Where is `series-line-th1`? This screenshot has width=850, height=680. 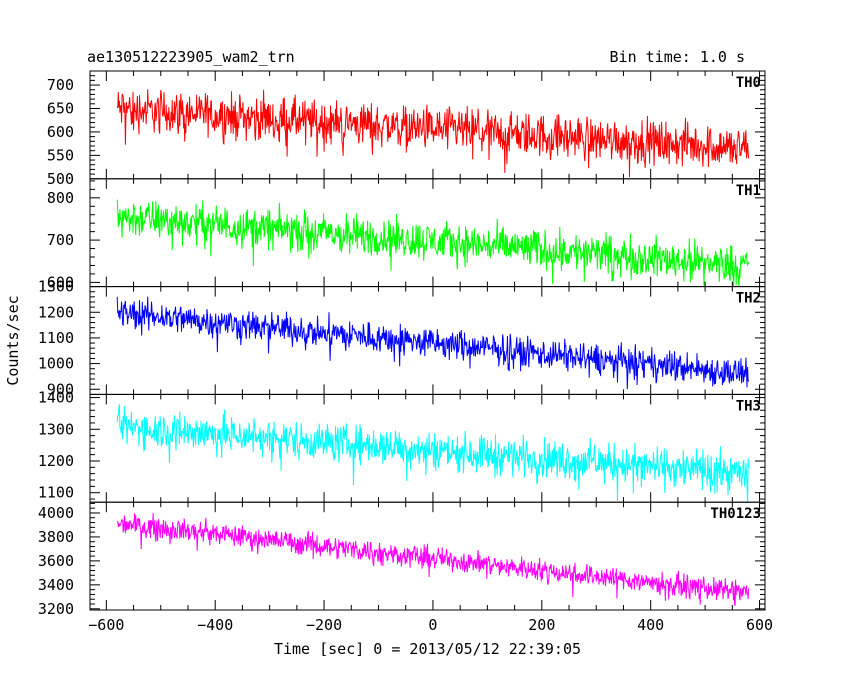
series-line-th1 is located at coordinates (433, 243).